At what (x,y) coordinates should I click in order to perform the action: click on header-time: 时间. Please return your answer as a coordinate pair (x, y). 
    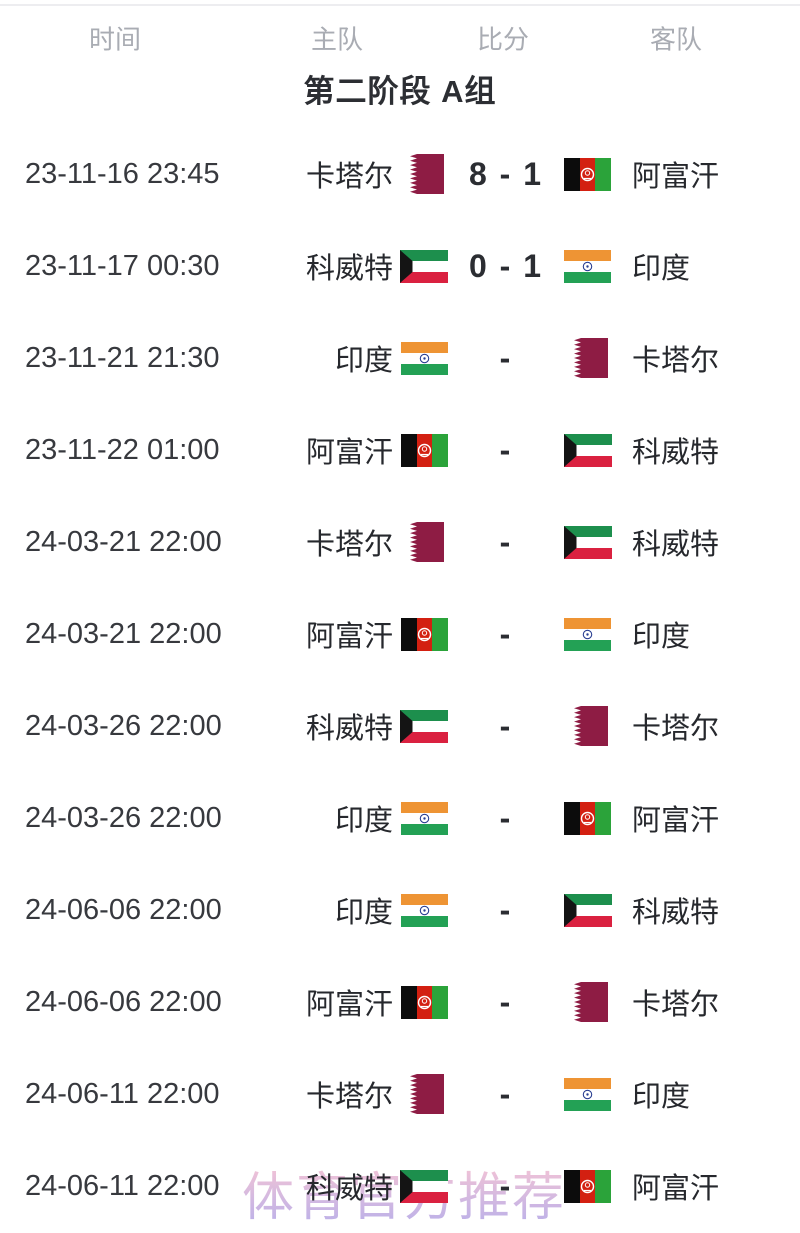
    Looking at the image, I should click on (115, 39).